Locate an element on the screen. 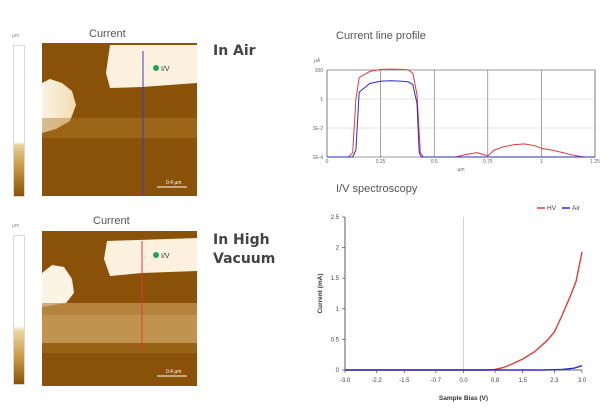 Image resolution: width=610 pixels, height=410 pixels. x-axis-label: Sample Bias (V) is located at coordinates (463, 398).